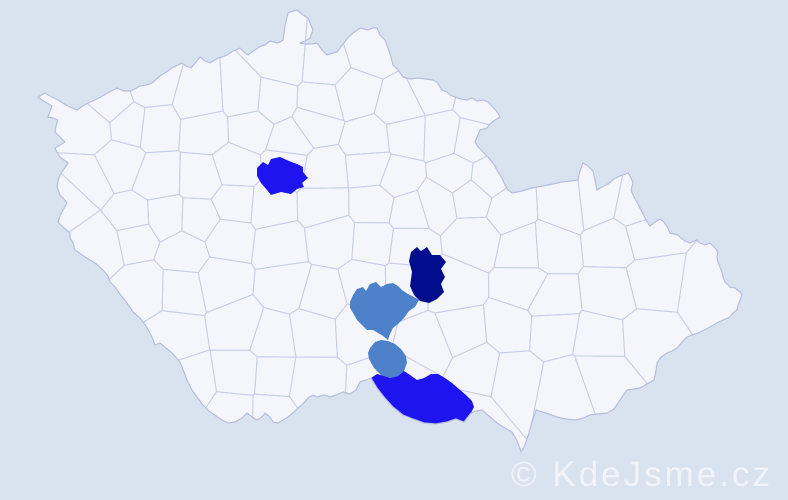 This screenshot has height=500, width=788. What do you see at coordinates (387, 359) in the screenshot?
I see `district-highlight-medium-small` at bounding box center [387, 359].